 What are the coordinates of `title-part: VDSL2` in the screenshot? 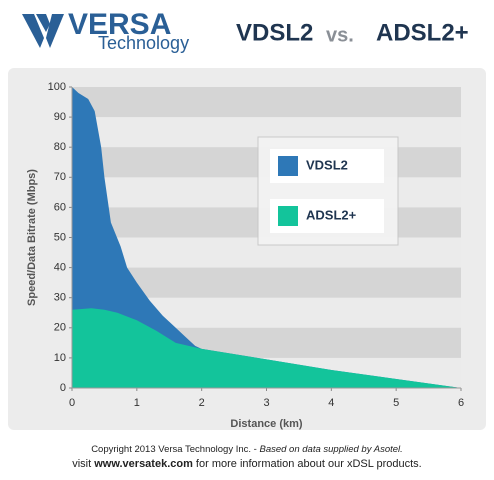 It's located at (274, 32).